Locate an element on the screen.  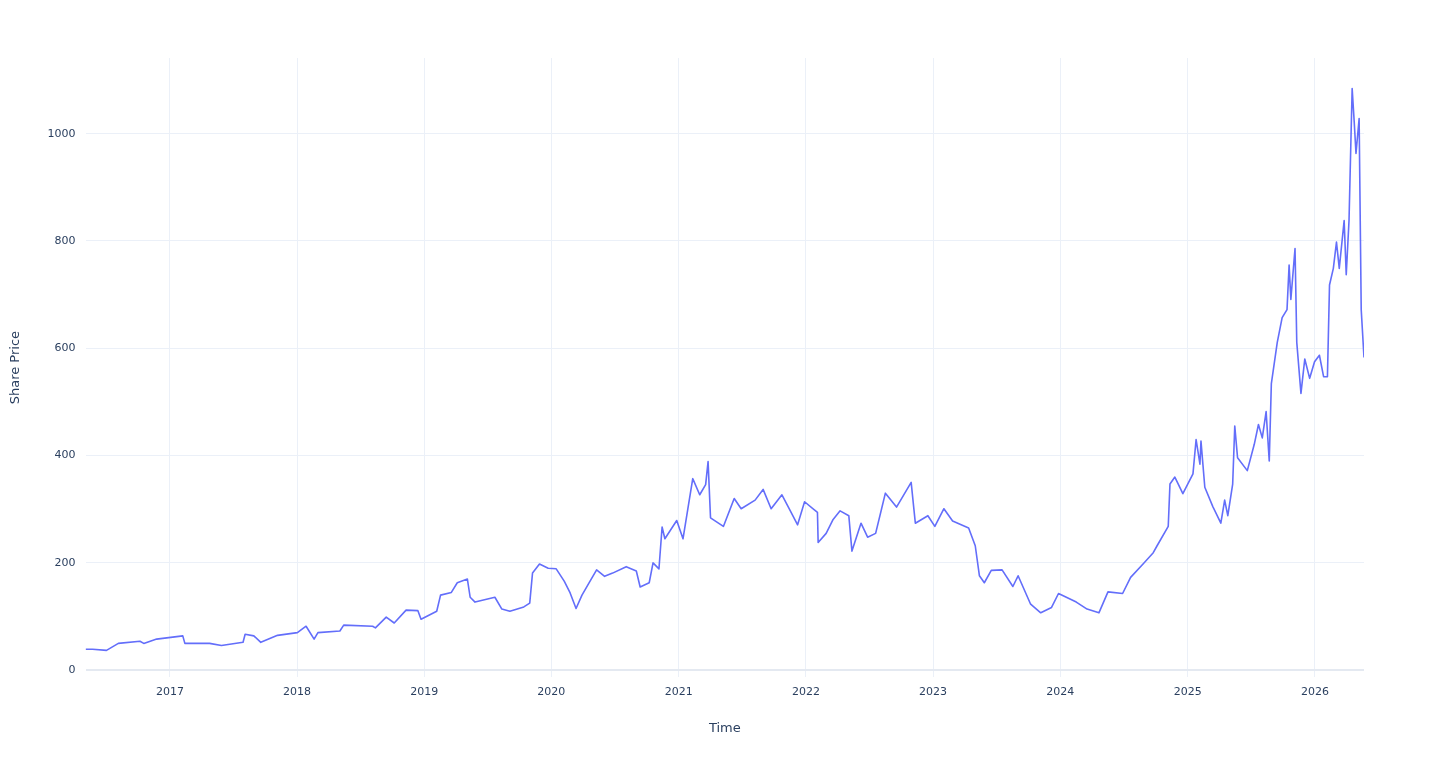
y-tick-label: 600 is located at coordinates (65, 348).